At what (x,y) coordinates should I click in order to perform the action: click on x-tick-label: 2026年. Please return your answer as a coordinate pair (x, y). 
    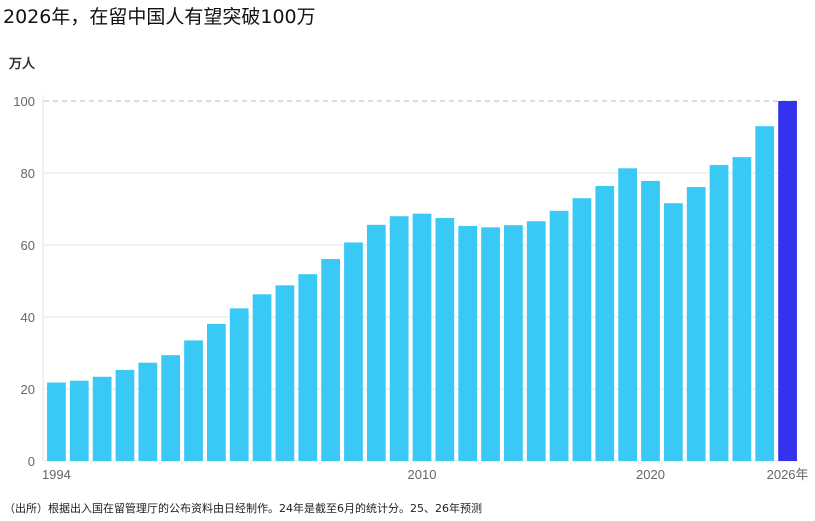
    Looking at the image, I should click on (788, 474).